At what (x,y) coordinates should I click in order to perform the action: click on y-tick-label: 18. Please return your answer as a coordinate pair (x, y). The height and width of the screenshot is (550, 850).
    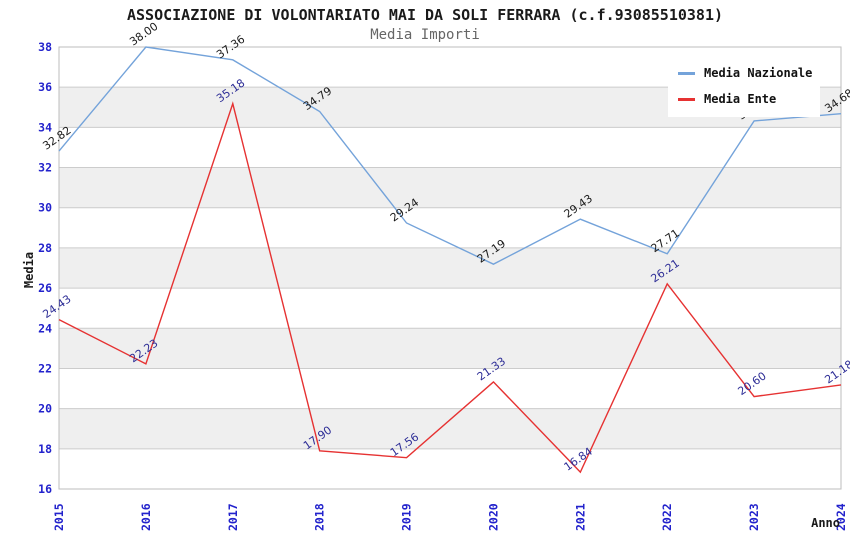
    Looking at the image, I should click on (45, 449).